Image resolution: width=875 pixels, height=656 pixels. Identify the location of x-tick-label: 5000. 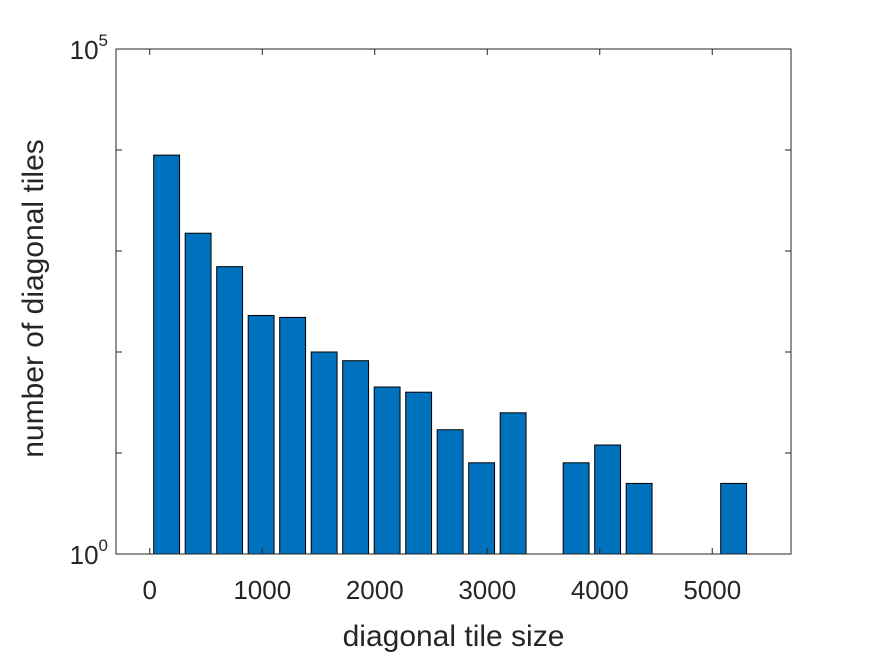
(712, 590).